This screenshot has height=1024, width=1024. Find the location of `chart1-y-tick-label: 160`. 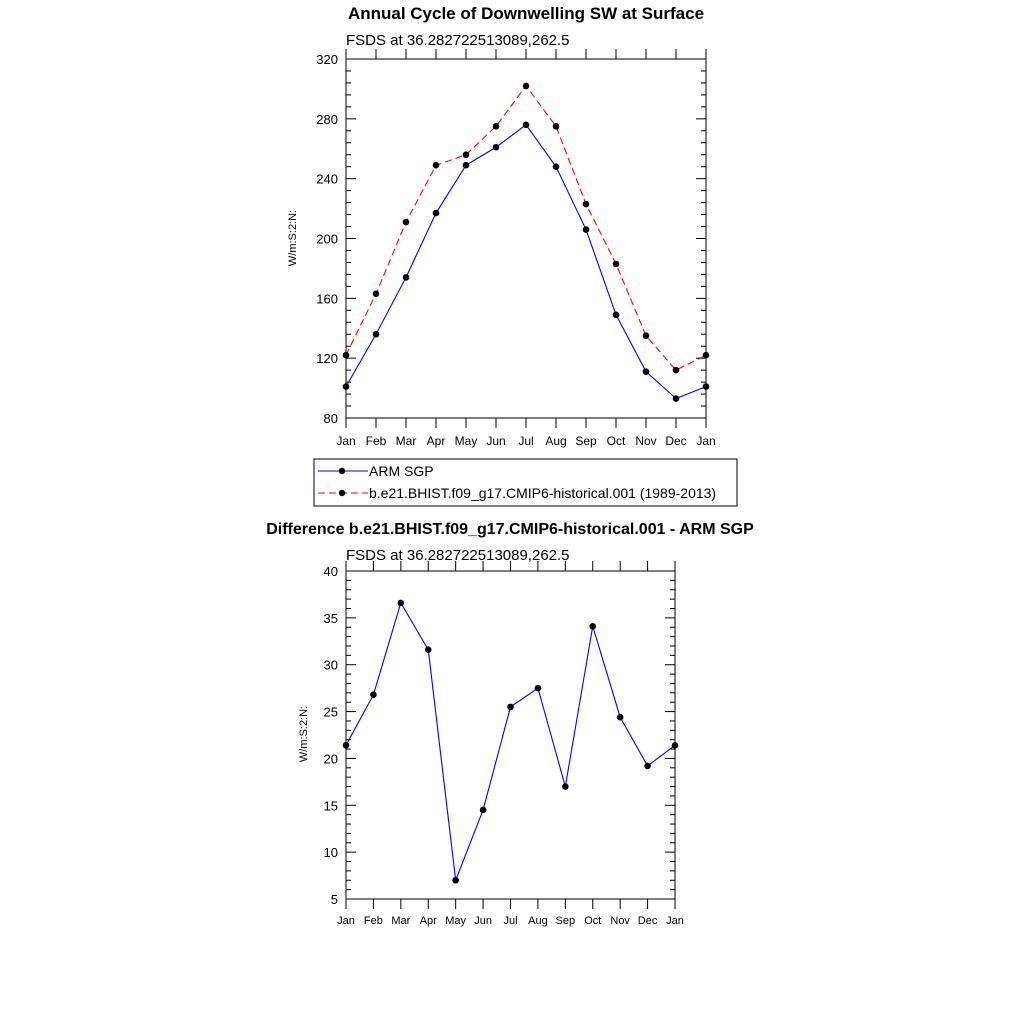

chart1-y-tick-label: 160 is located at coordinates (327, 298).